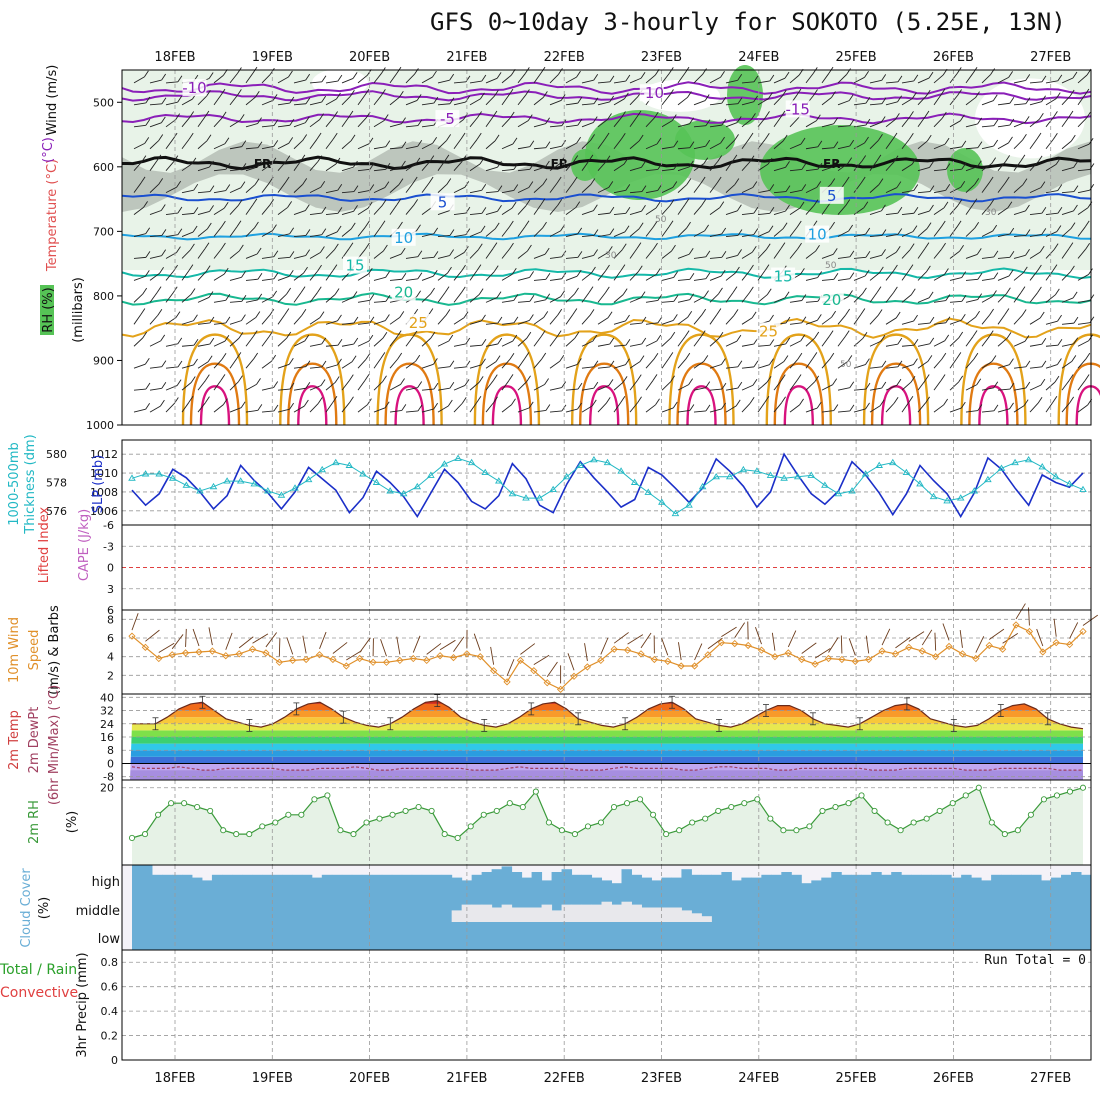 Image resolution: width=1100 pixels, height=1100 pixels. Describe the element at coordinates (856, 57) in the screenshot. I see `date-label-top: 25FEB` at that location.